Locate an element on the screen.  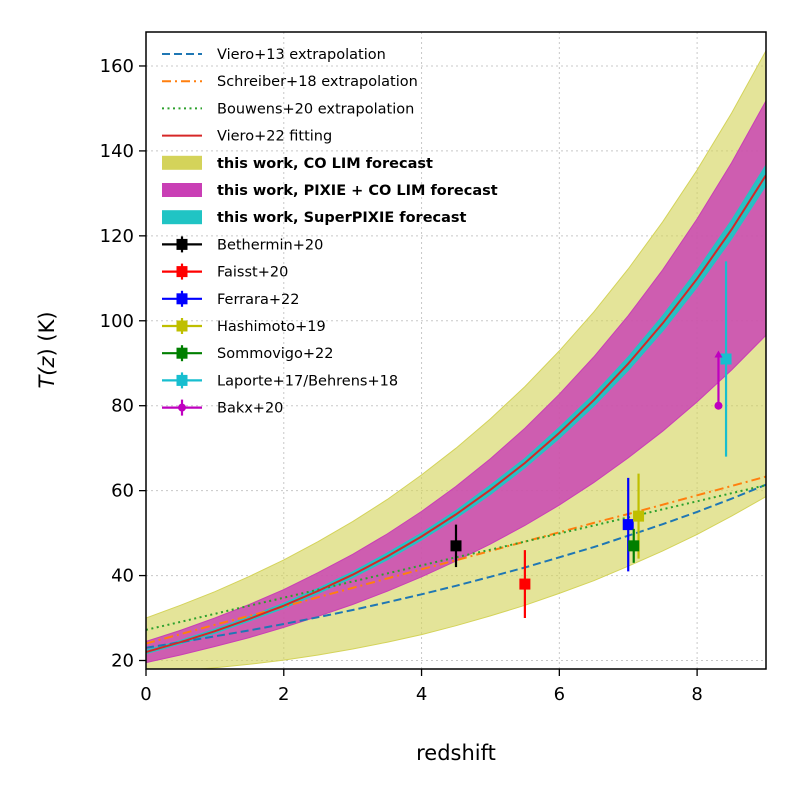
legend-label: this work, PIXIE + CO LIM forecast is located at coordinates (357, 191).